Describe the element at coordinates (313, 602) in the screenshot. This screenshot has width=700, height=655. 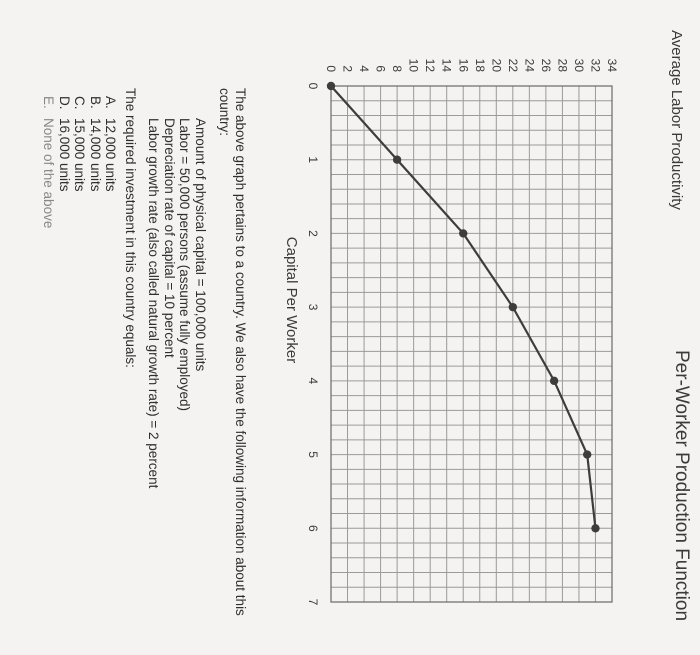
I see `x-tick-label: 7` at that location.